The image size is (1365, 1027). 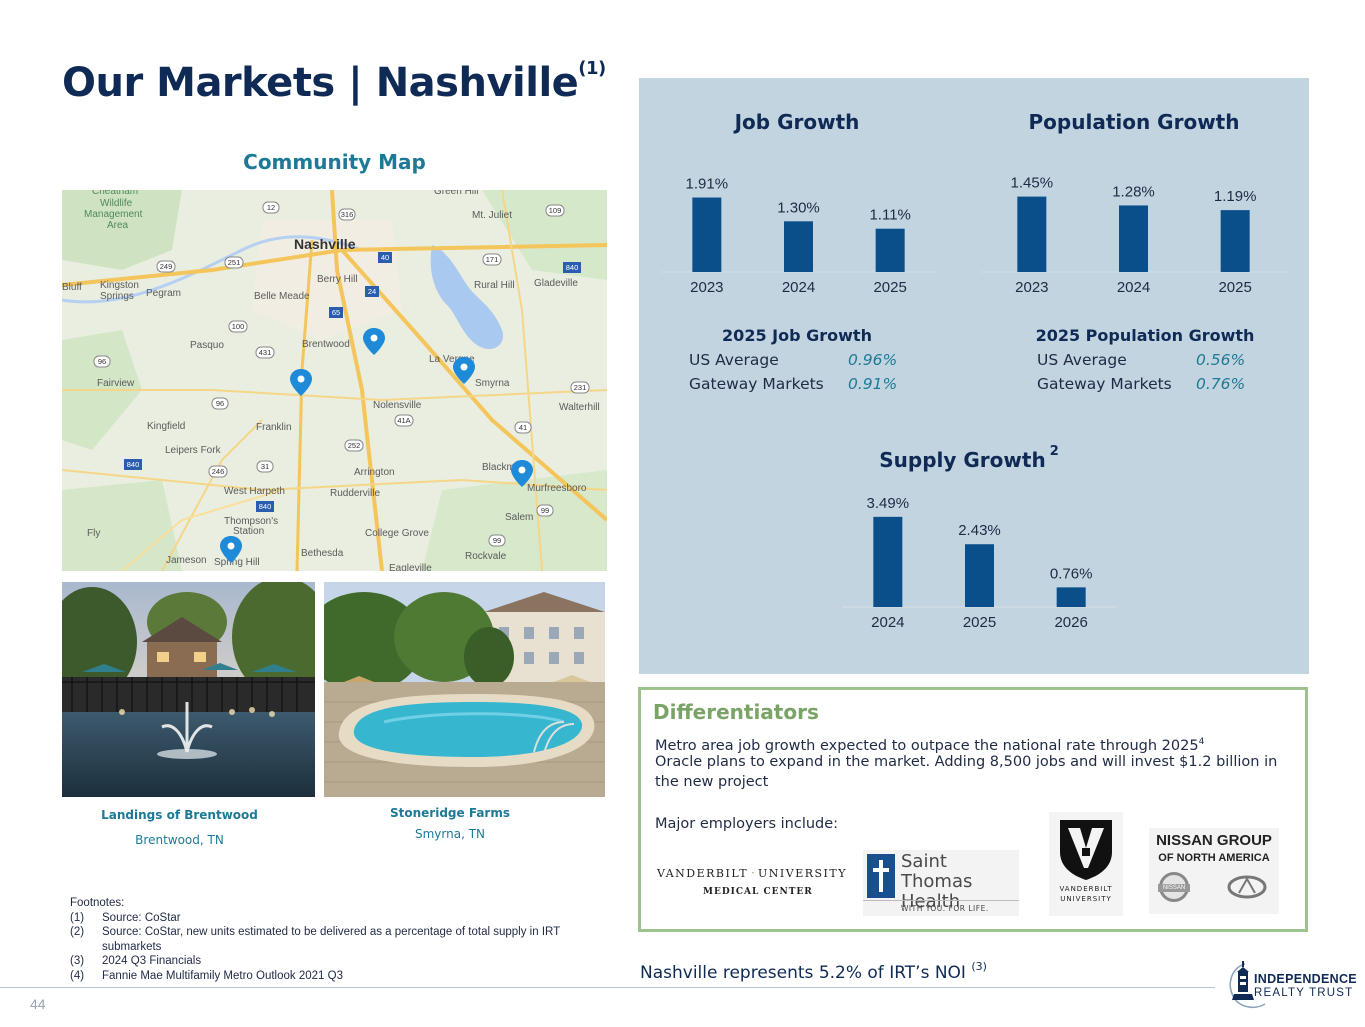 What do you see at coordinates (579, 407) in the screenshot?
I see `svg-text: Walterhill` at bounding box center [579, 407].